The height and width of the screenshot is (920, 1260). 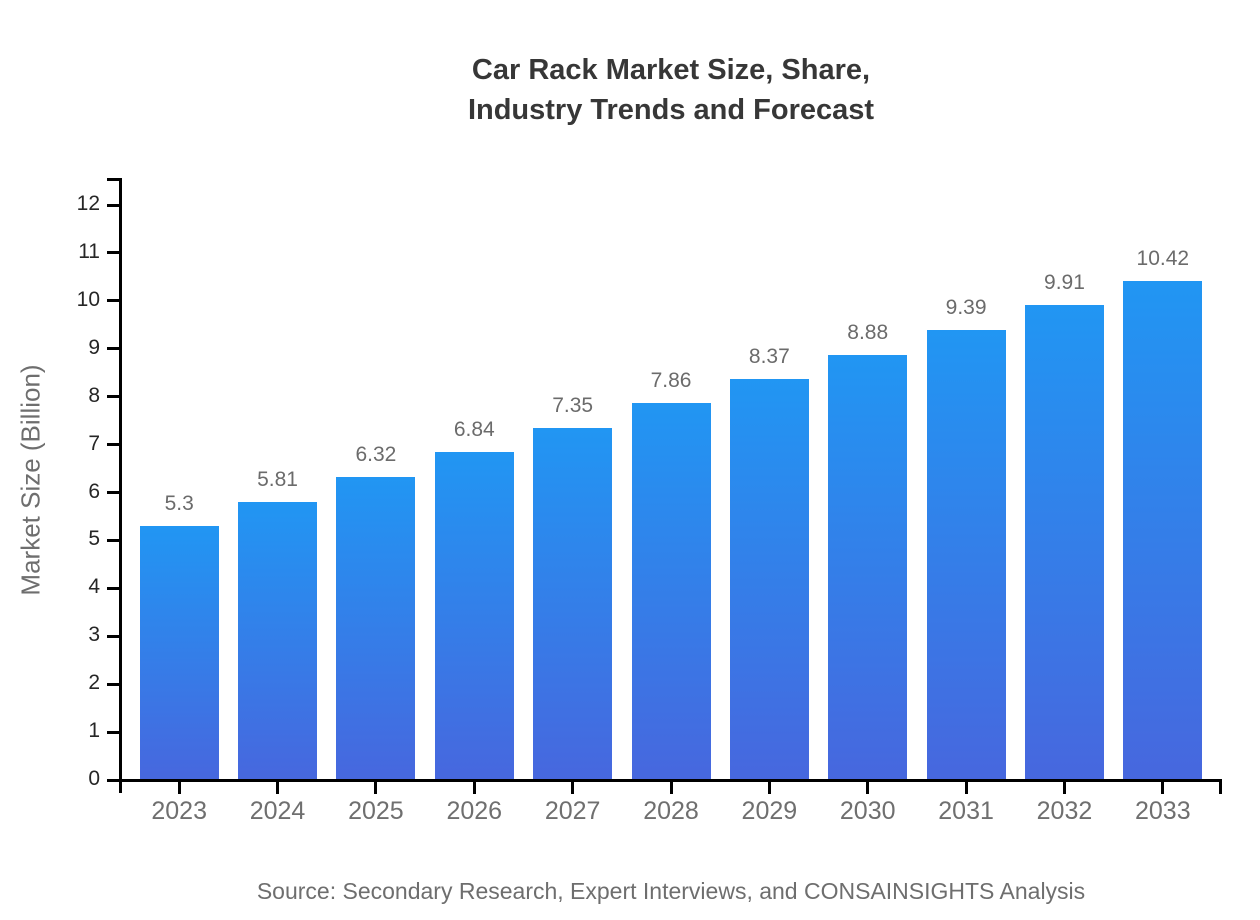 I want to click on y-axis-spine, so click(x=120, y=485).